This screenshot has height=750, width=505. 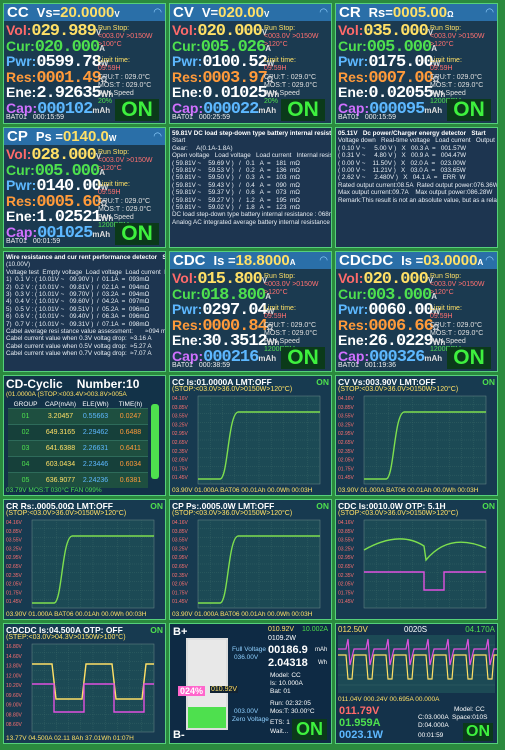 I want to click on scope-voltage: 011.79V, so click(x=359, y=711).